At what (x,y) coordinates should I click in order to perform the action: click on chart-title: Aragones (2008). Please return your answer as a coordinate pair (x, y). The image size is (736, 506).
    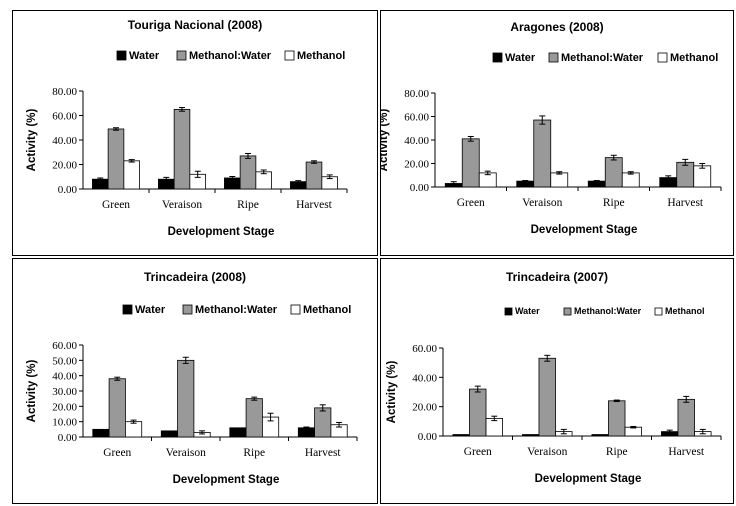
    Looking at the image, I should click on (556, 27).